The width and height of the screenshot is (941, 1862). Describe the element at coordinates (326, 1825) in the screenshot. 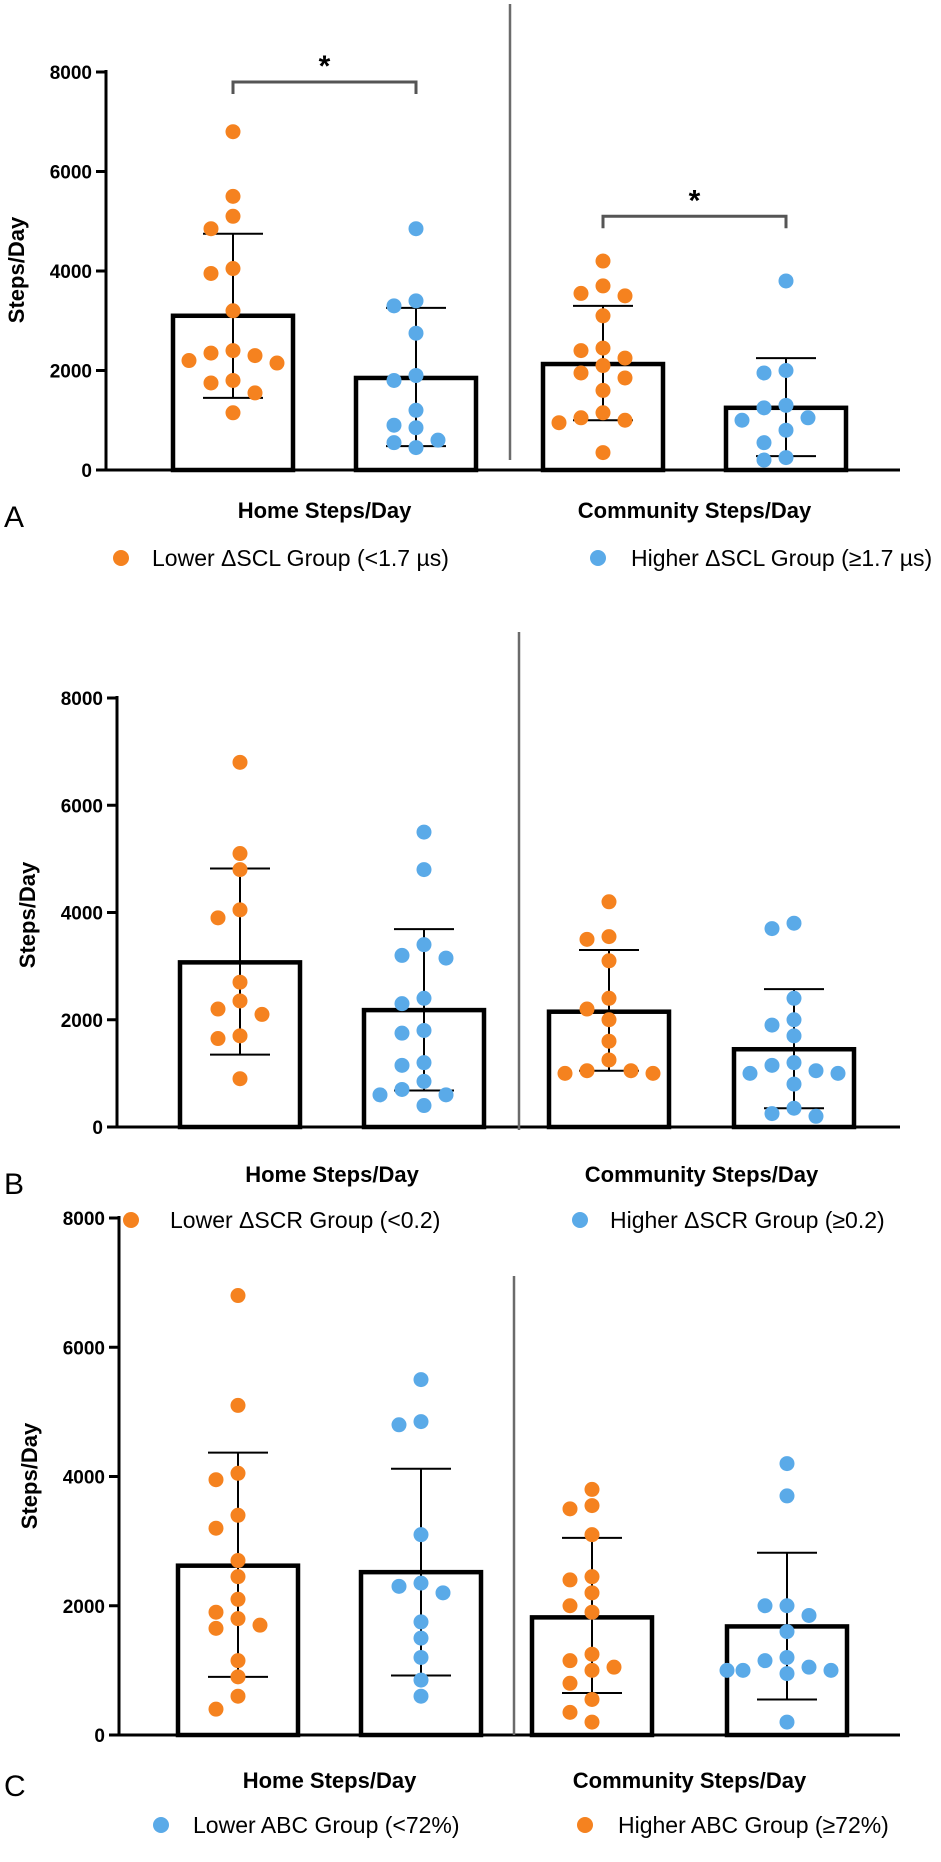

I see `legend-label: Lower ABC Group (<72%)` at that location.